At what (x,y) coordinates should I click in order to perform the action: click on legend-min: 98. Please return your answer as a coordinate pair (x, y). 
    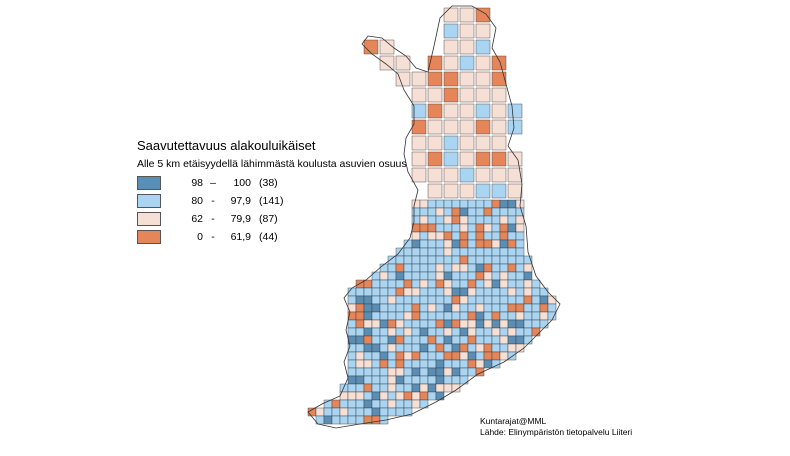
    Looking at the image, I should click on (197, 183).